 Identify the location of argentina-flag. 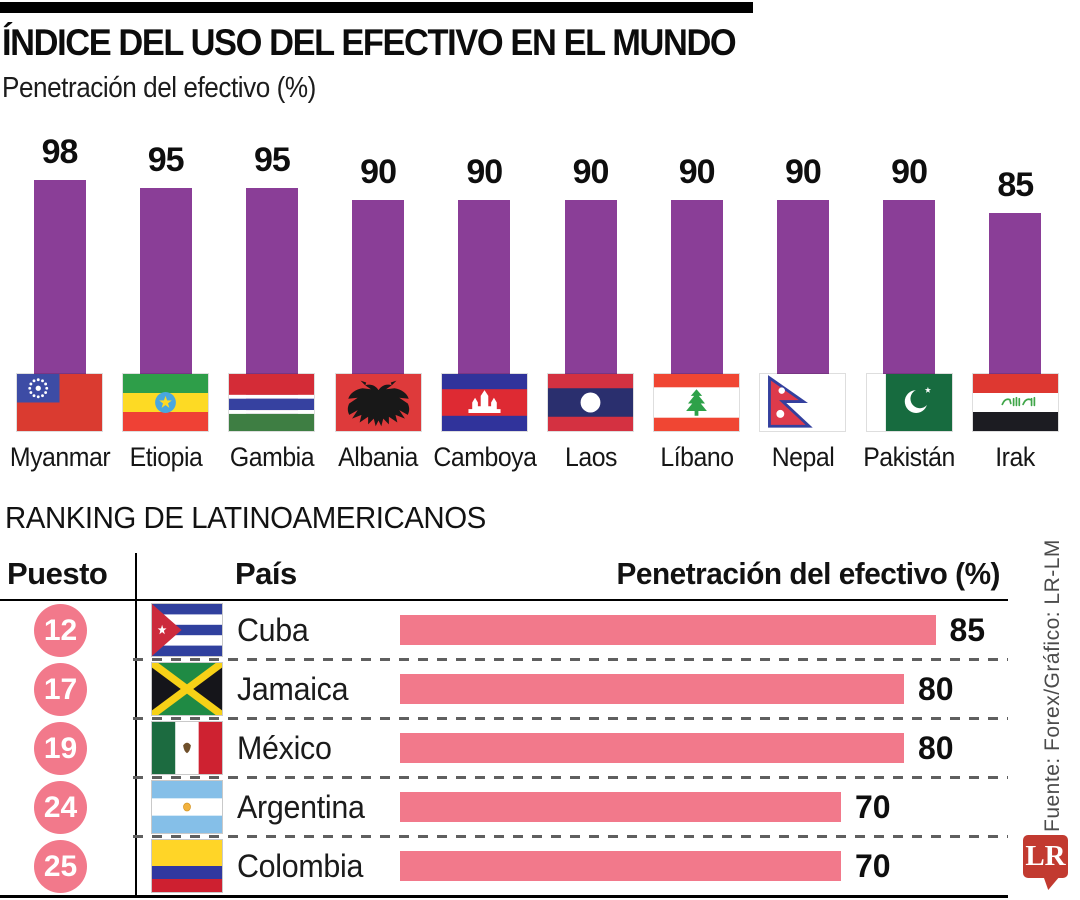
(187, 807).